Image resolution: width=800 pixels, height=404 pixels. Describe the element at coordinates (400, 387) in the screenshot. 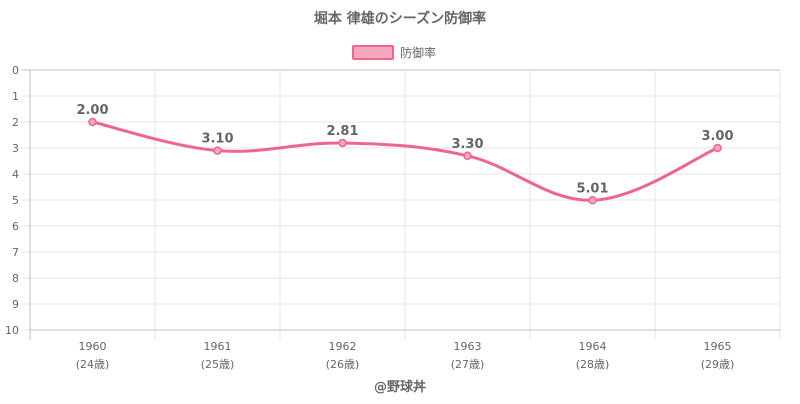

I see `watermark-text: @野球丼` at that location.